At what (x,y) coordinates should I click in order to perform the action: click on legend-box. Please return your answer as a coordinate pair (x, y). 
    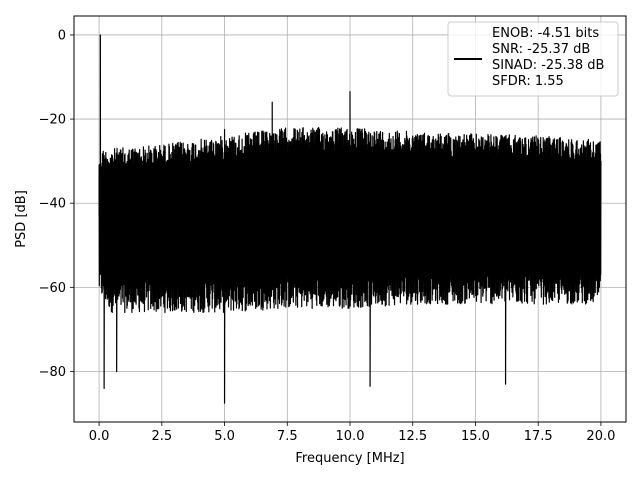
    Looking at the image, I should click on (533, 59).